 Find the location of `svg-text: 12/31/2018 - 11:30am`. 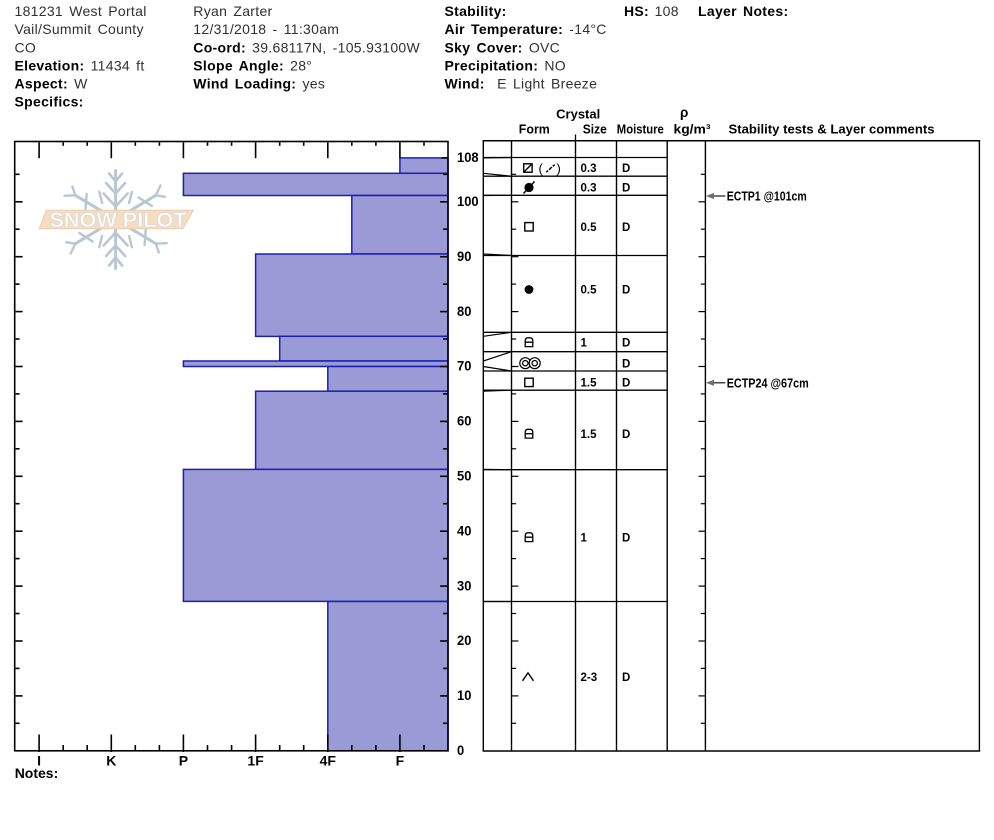

svg-text: 12/31/2018 - 11:30am is located at coordinates (266, 29).